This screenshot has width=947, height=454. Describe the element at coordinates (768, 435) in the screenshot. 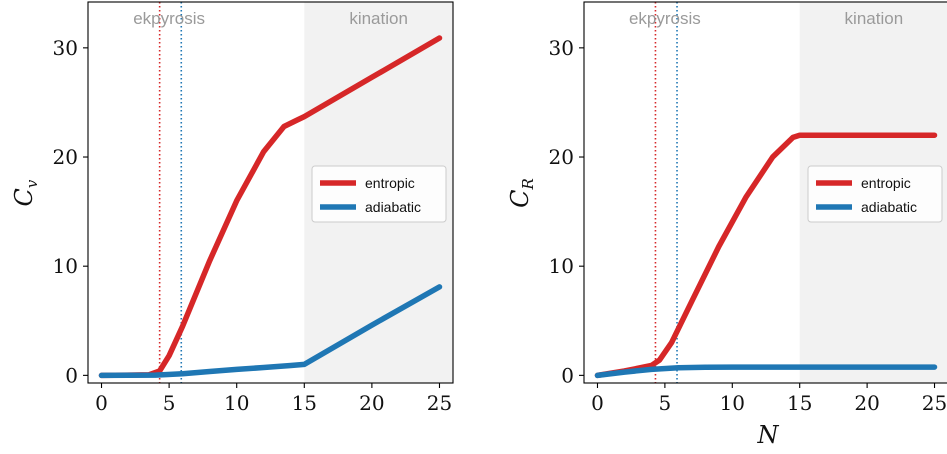

I see `x-axis-label: N` at that location.